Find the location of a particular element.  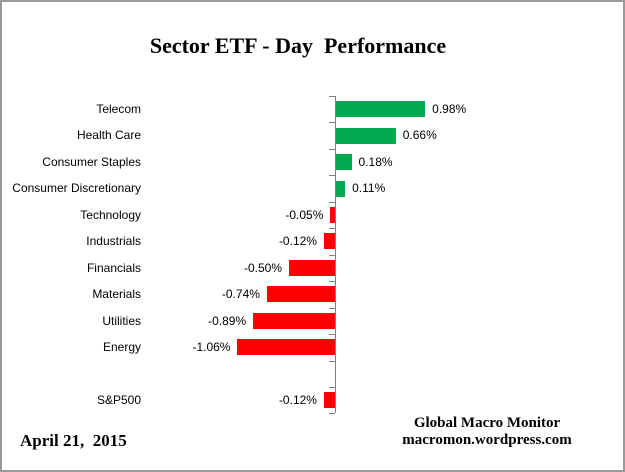

value-label: 0.98% is located at coordinates (449, 109).